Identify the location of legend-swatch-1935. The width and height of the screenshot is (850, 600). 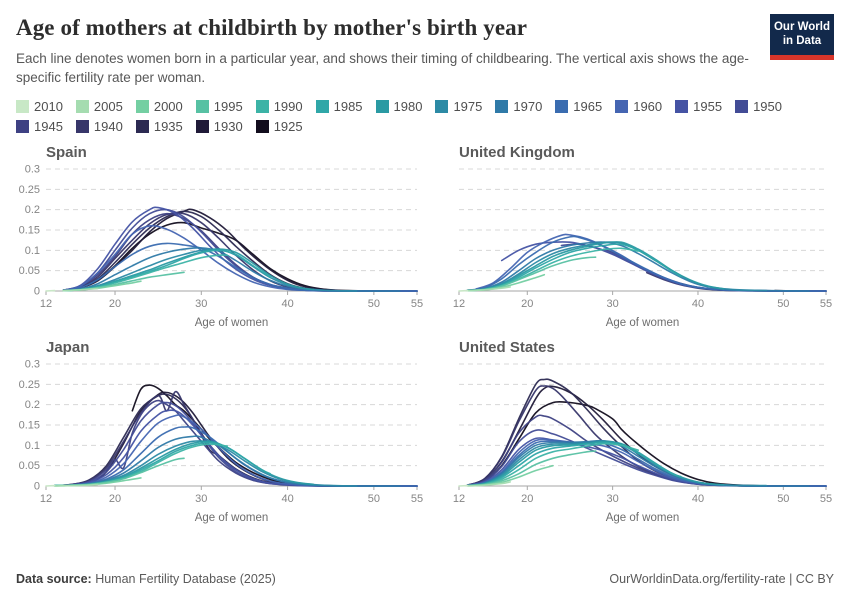
(142, 126).